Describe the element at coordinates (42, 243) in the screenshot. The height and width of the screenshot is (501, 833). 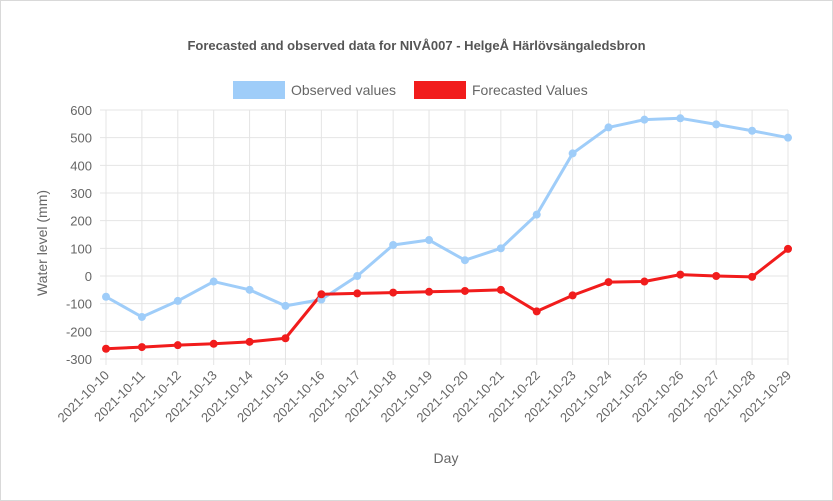
I see `y-axis-label: Water level (mm)` at that location.